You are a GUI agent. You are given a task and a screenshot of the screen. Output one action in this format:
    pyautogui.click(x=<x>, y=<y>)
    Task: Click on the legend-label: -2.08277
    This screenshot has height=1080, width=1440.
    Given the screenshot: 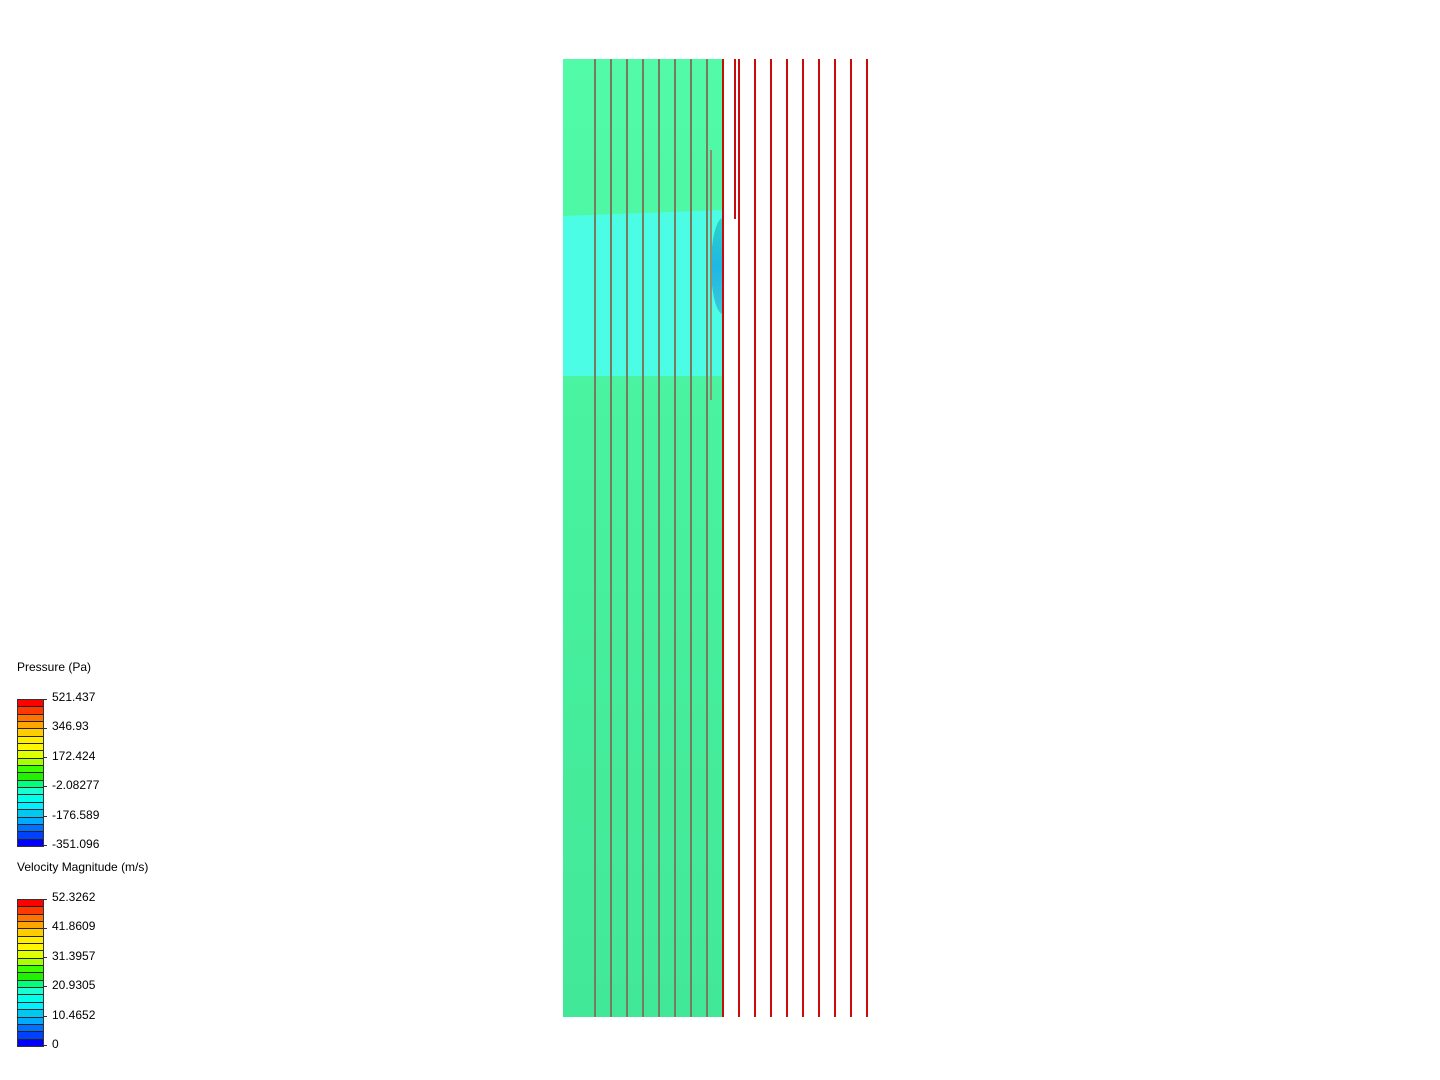 What is the action you would take?
    pyautogui.click(x=76, y=785)
    